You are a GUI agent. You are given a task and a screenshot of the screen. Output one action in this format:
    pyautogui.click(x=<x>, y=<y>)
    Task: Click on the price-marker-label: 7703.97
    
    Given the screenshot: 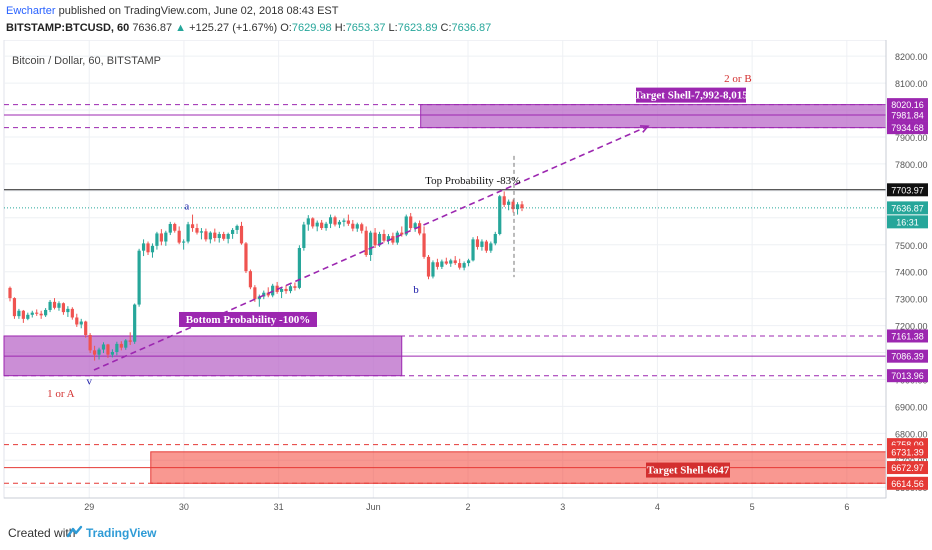 What is the action you would take?
    pyautogui.click(x=907, y=190)
    